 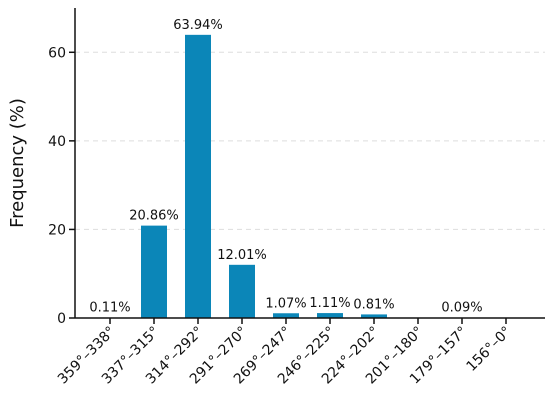 What do you see at coordinates (57, 53) in the screenshot?
I see `y-tick-label-60: 60` at bounding box center [57, 53].